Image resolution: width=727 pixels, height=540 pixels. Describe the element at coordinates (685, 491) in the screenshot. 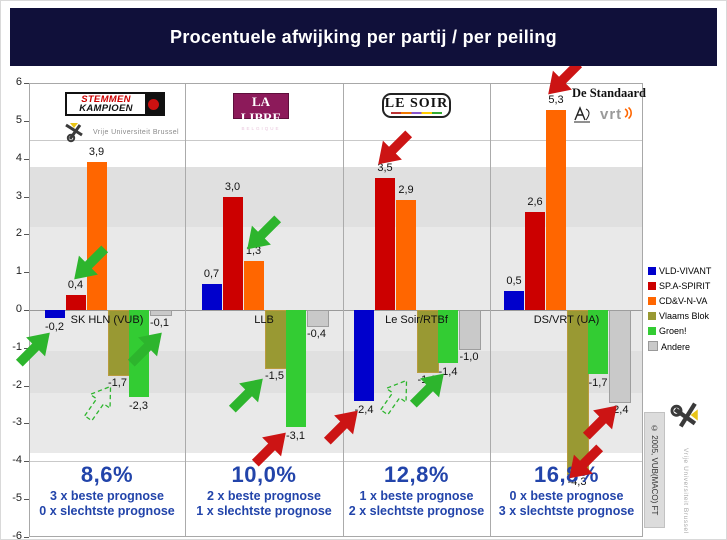

I see `vub-corner-text: Vrije Universiteit Brussel` at that location.